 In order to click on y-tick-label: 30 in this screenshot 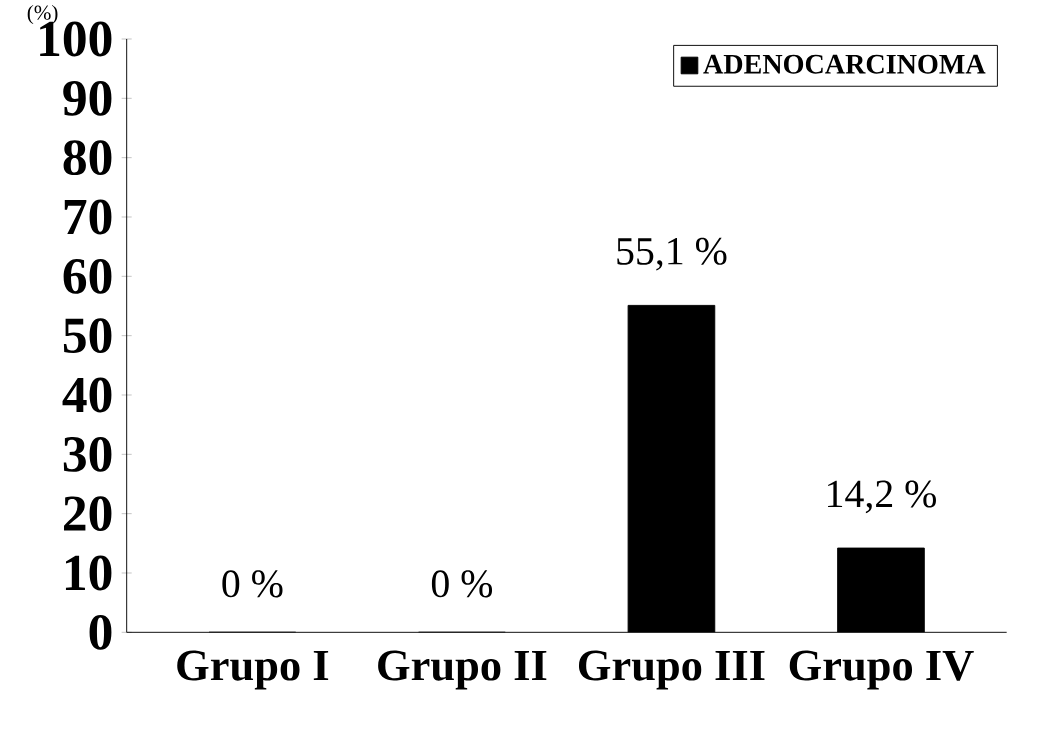, I will do `click(87, 454)`.